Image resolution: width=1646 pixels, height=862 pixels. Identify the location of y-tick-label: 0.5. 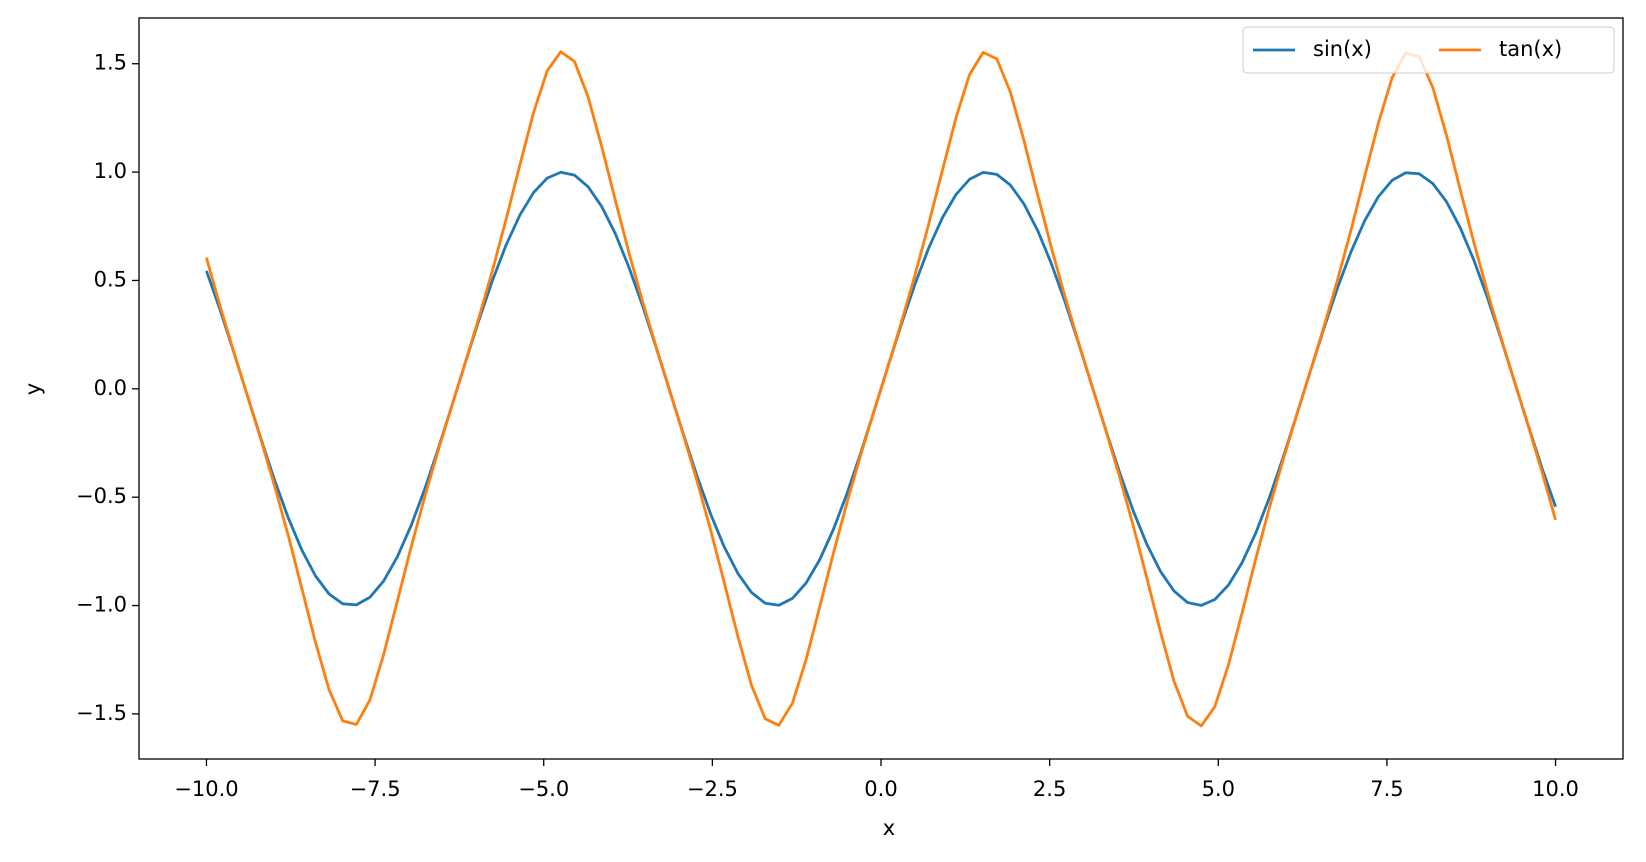
(110, 279).